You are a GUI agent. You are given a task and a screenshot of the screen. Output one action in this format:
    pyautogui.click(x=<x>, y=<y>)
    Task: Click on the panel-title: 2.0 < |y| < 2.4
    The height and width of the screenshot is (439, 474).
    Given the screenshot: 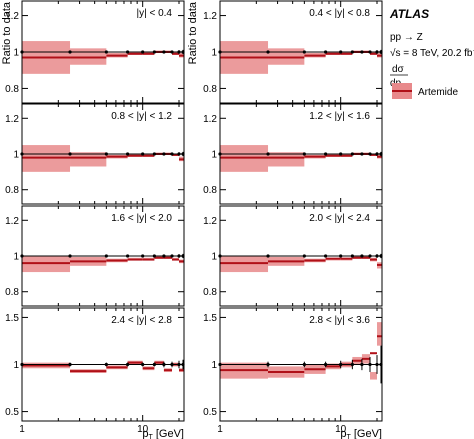 What is the action you would take?
    pyautogui.click(x=339, y=218)
    